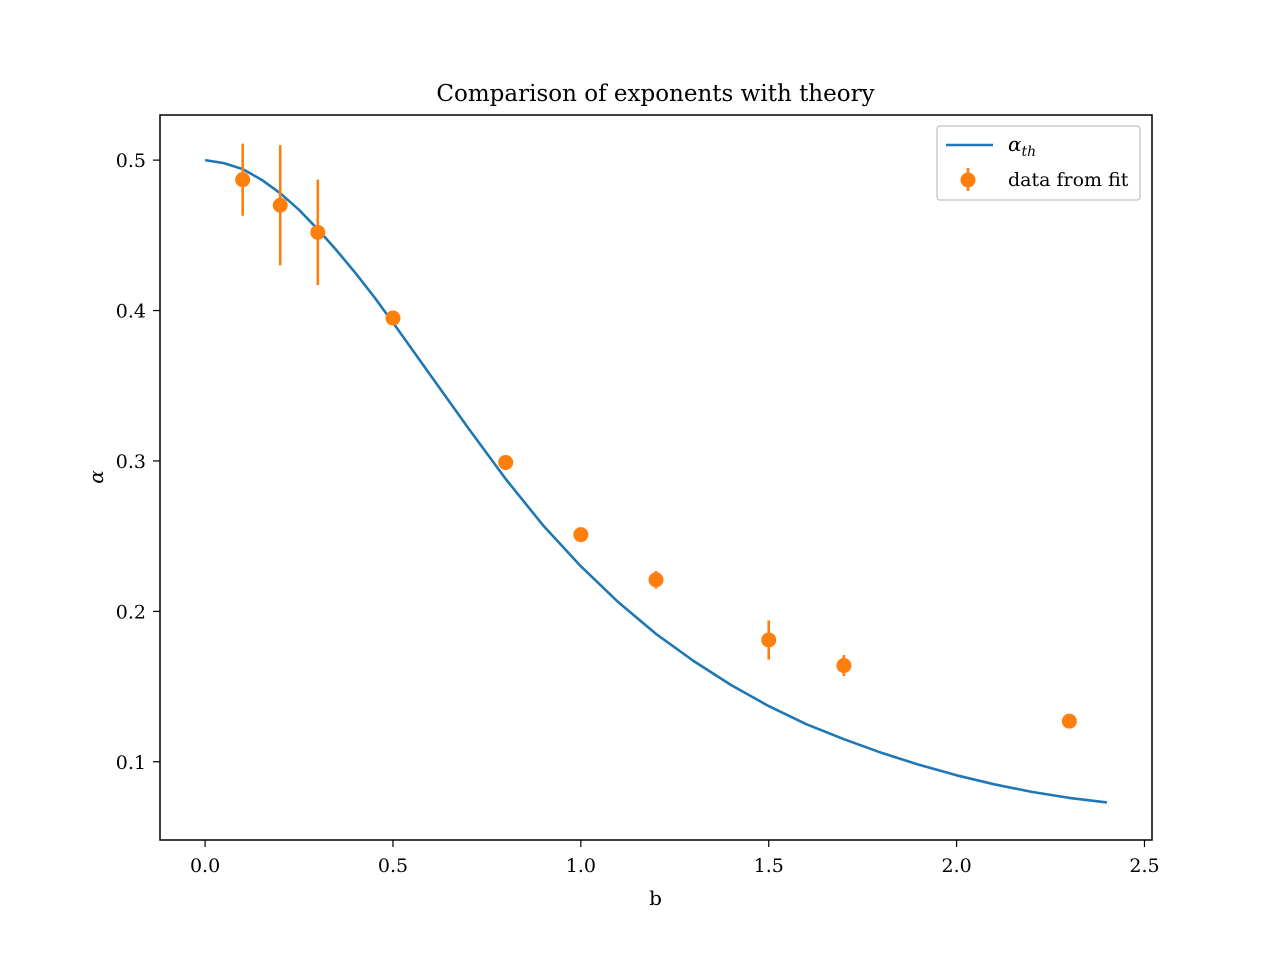 The image size is (1280, 960). Describe the element at coordinates (1144, 866) in the screenshot. I see `x-tick-label: 2.5` at that location.